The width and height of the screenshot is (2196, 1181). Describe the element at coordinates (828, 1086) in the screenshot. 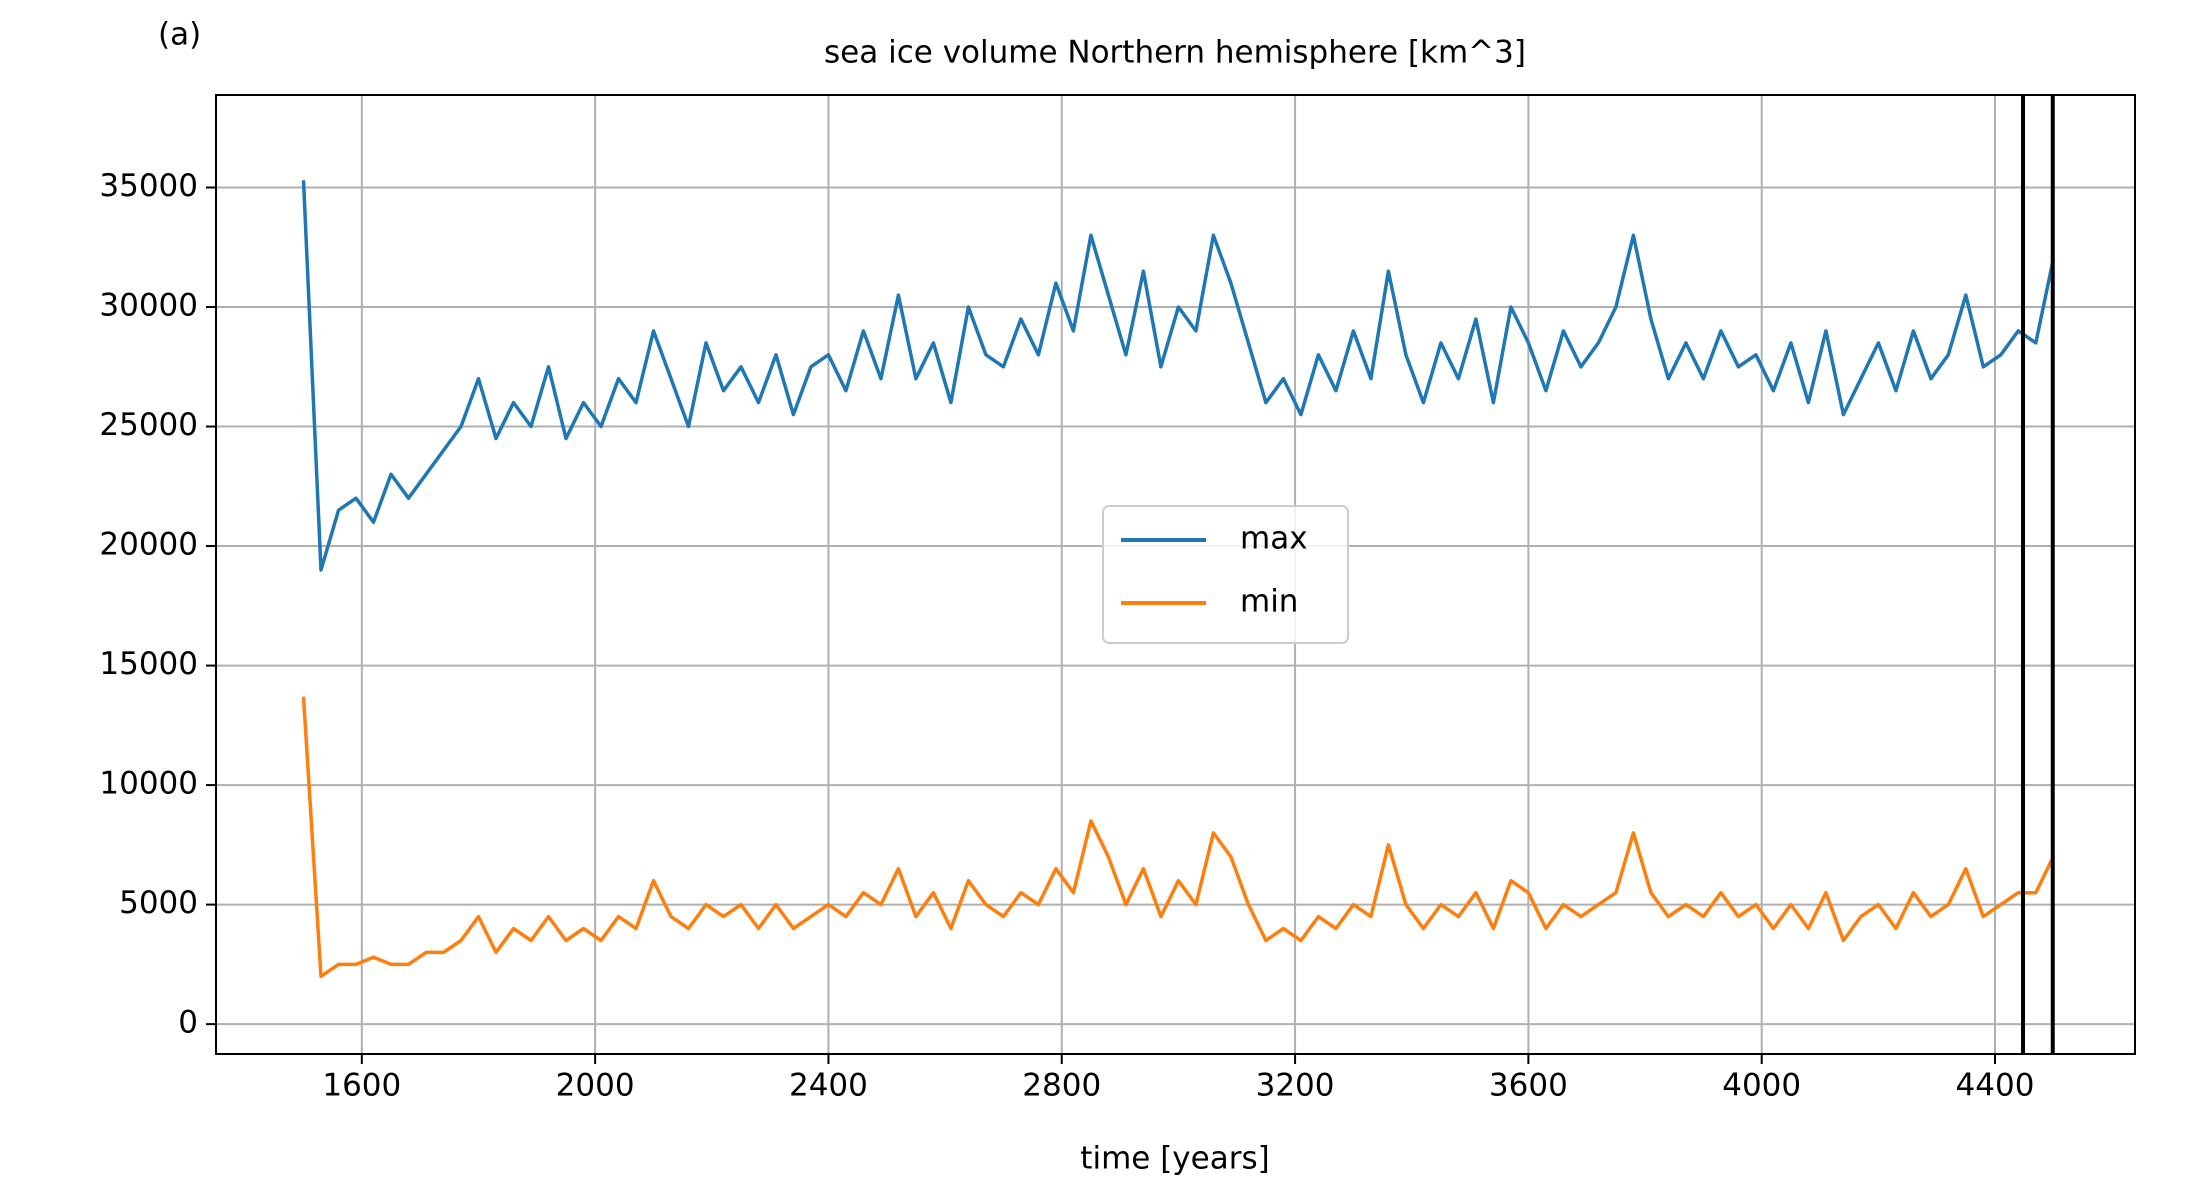

I see `x-tick-label: 2400` at that location.